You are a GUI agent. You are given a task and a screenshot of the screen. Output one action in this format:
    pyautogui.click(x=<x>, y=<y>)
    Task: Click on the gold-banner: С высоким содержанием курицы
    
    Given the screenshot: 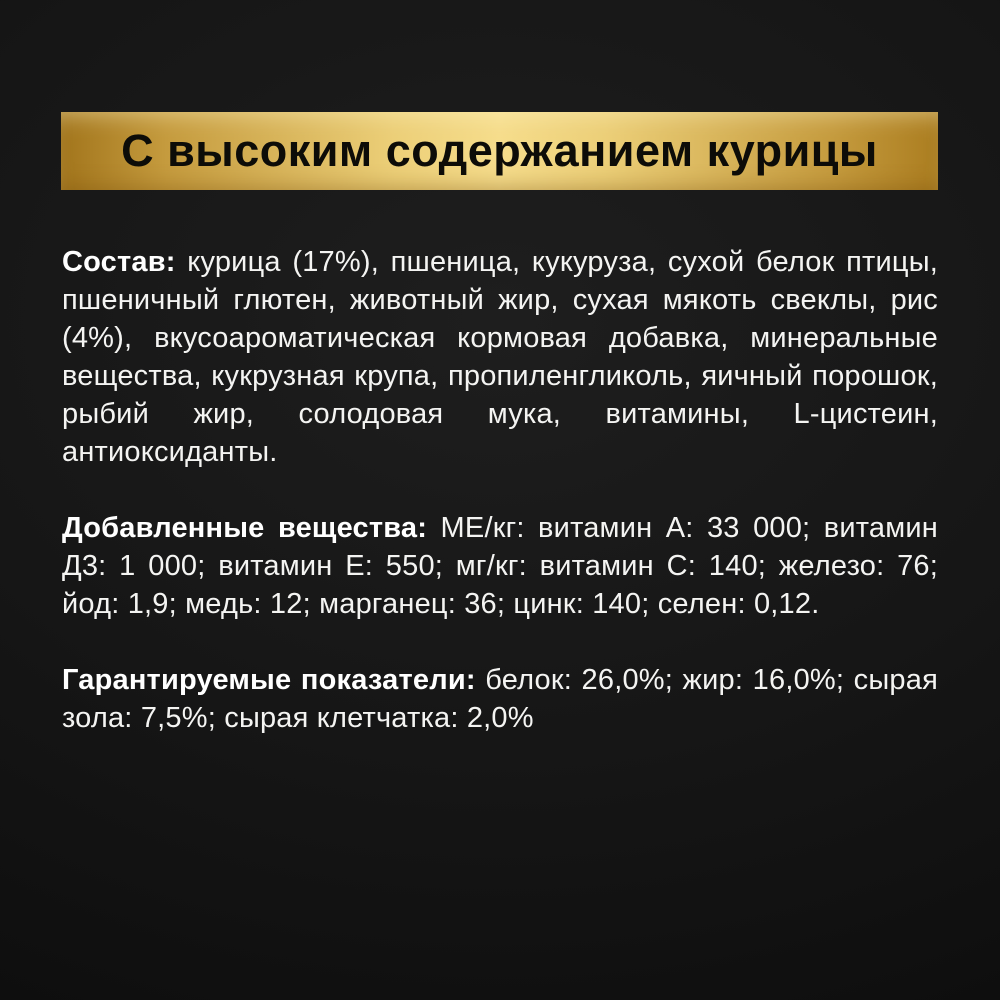 What is the action you would take?
    pyautogui.click(x=499, y=151)
    